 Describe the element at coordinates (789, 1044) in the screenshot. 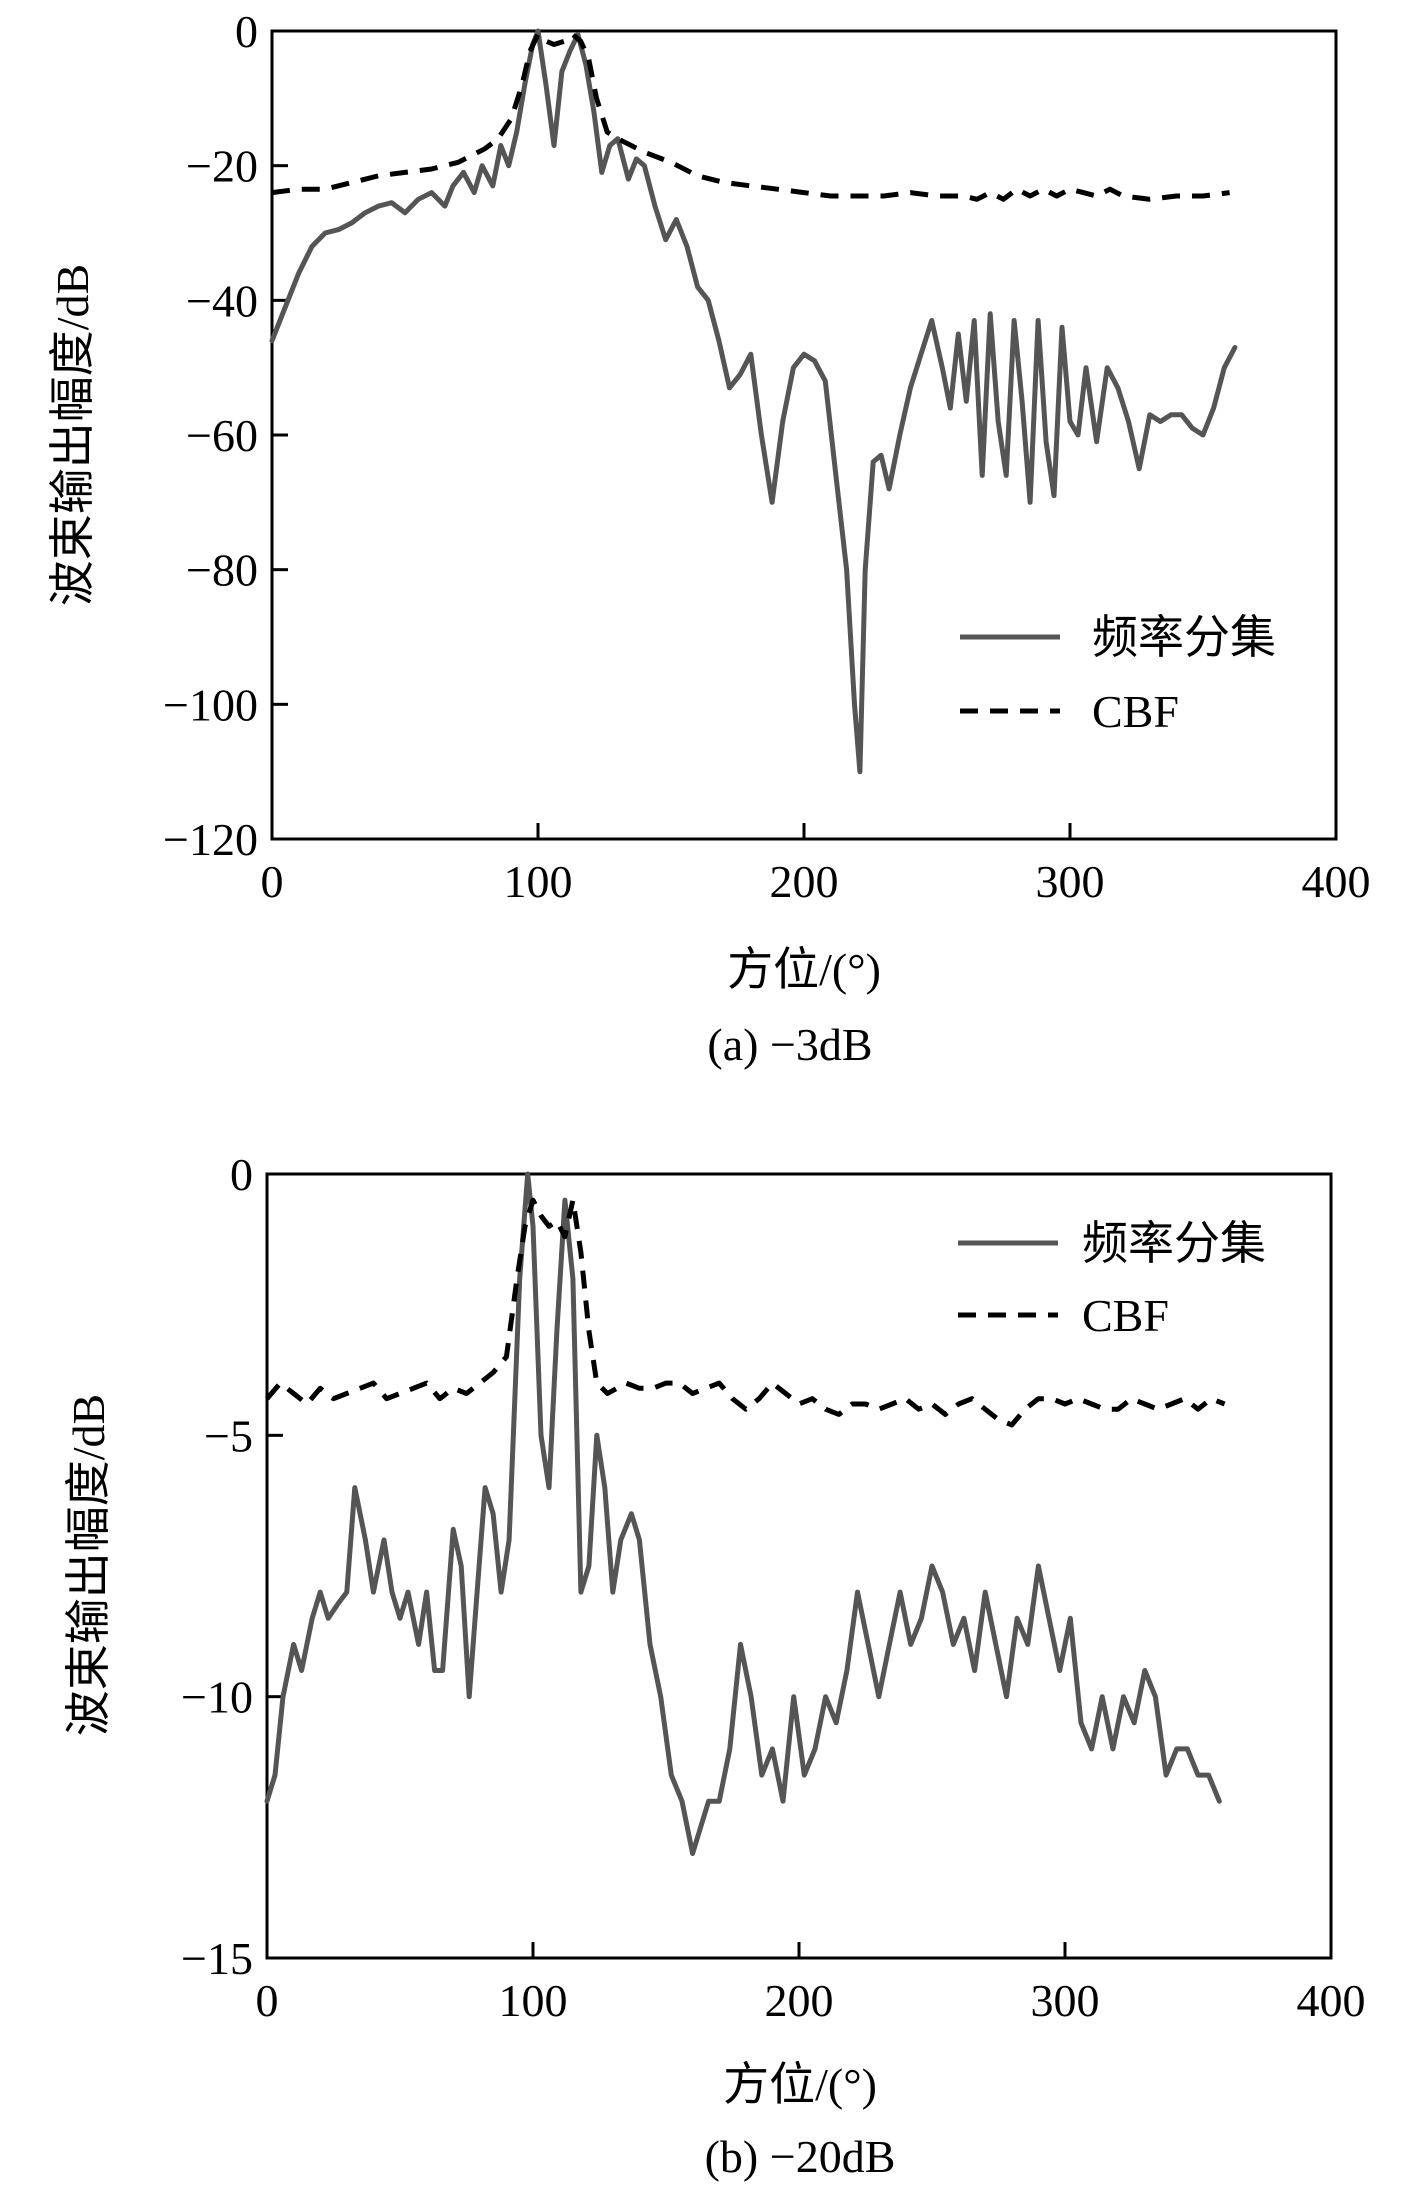

I see `caption: (a) −3dB` at that location.